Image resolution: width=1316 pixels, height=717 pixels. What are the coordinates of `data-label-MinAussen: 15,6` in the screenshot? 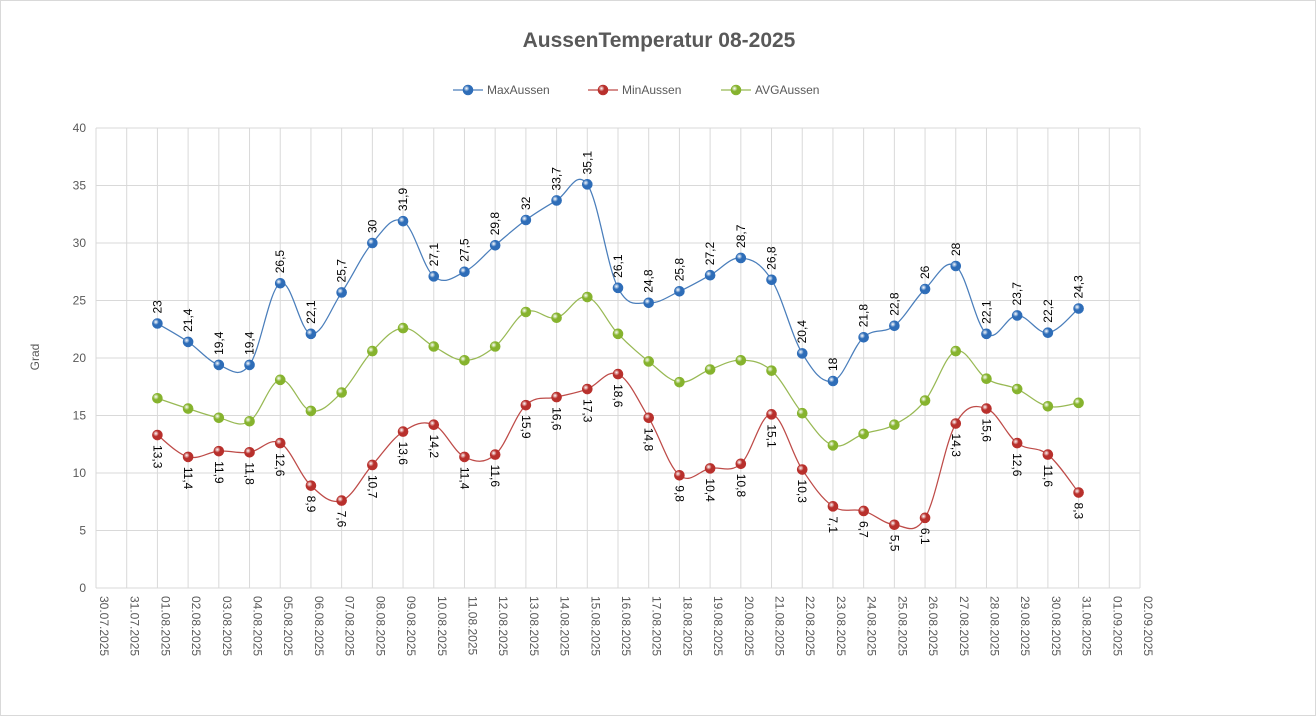 It's located at (986, 431).